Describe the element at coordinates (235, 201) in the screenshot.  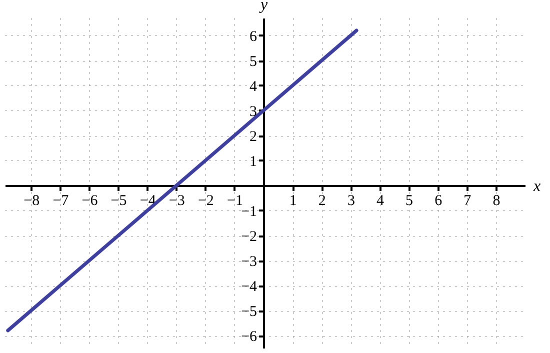
I see `x-tick-label: −1` at that location.